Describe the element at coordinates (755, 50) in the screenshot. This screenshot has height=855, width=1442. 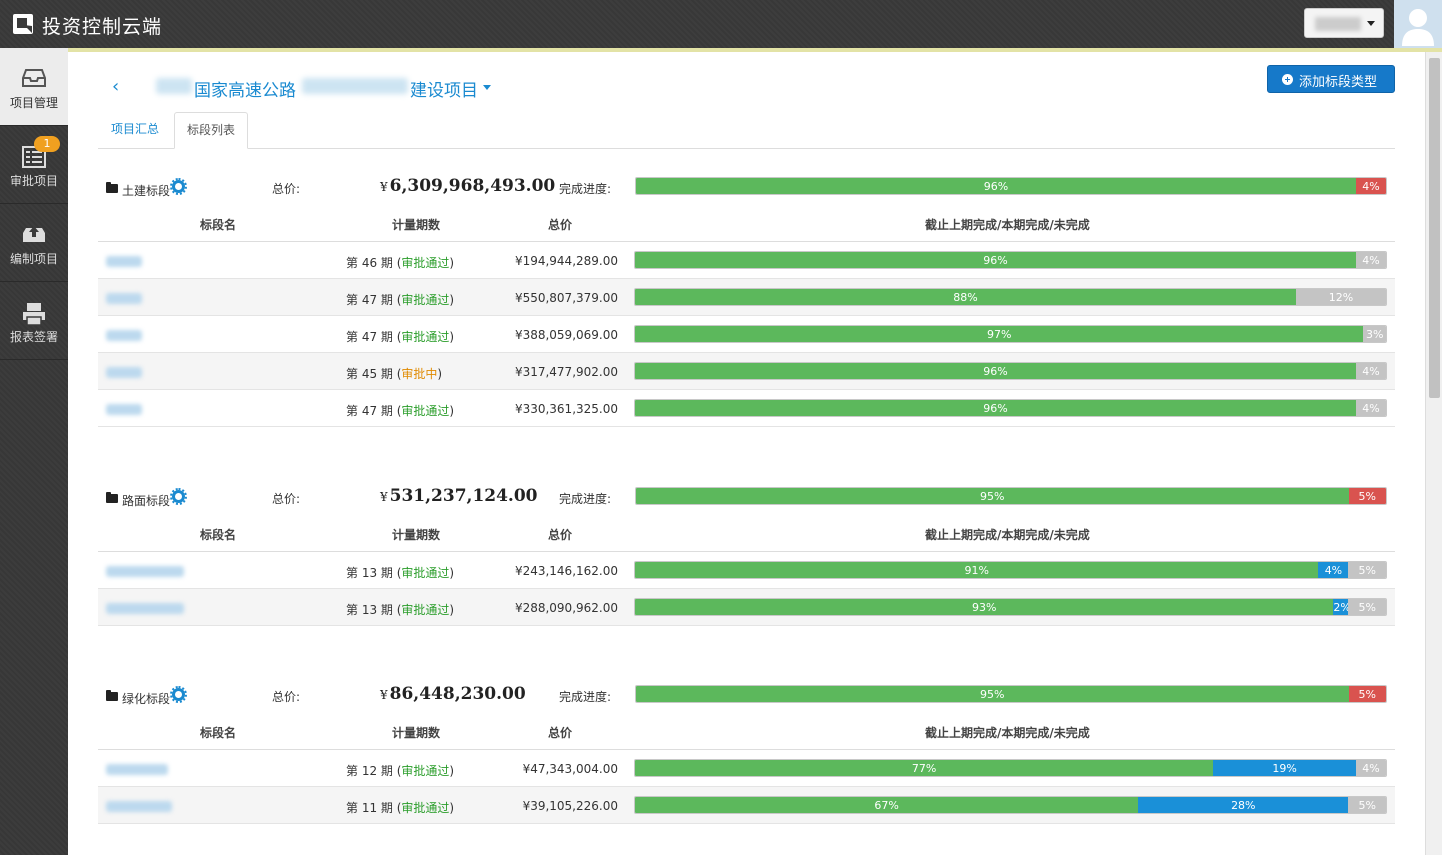
I see `header-accent-strip` at that location.